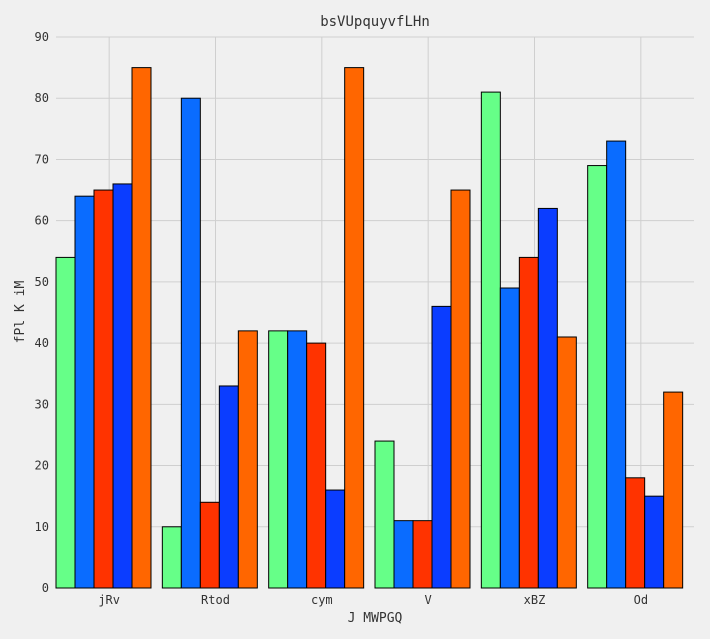 The height and width of the screenshot is (639, 710). What do you see at coordinates (42, 37) in the screenshot?
I see `y-tick-label: 90` at bounding box center [42, 37].